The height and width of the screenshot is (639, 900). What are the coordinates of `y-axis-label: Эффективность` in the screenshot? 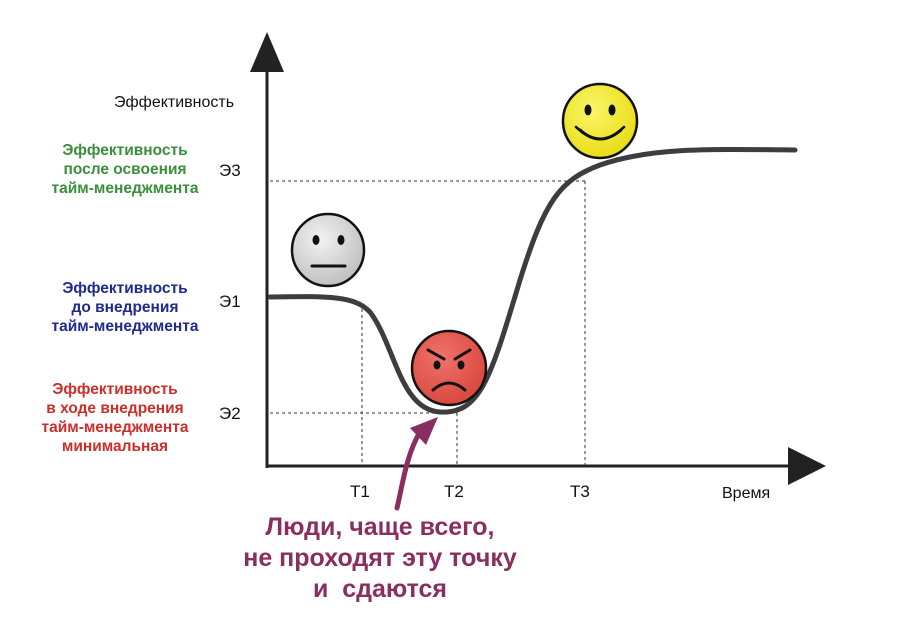 It's located at (174, 102).